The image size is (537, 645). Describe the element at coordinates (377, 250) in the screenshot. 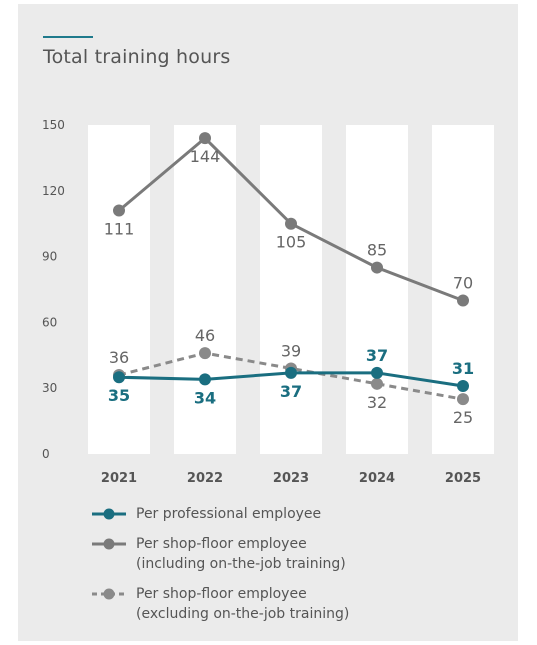

I see `data-label: 85` at that location.